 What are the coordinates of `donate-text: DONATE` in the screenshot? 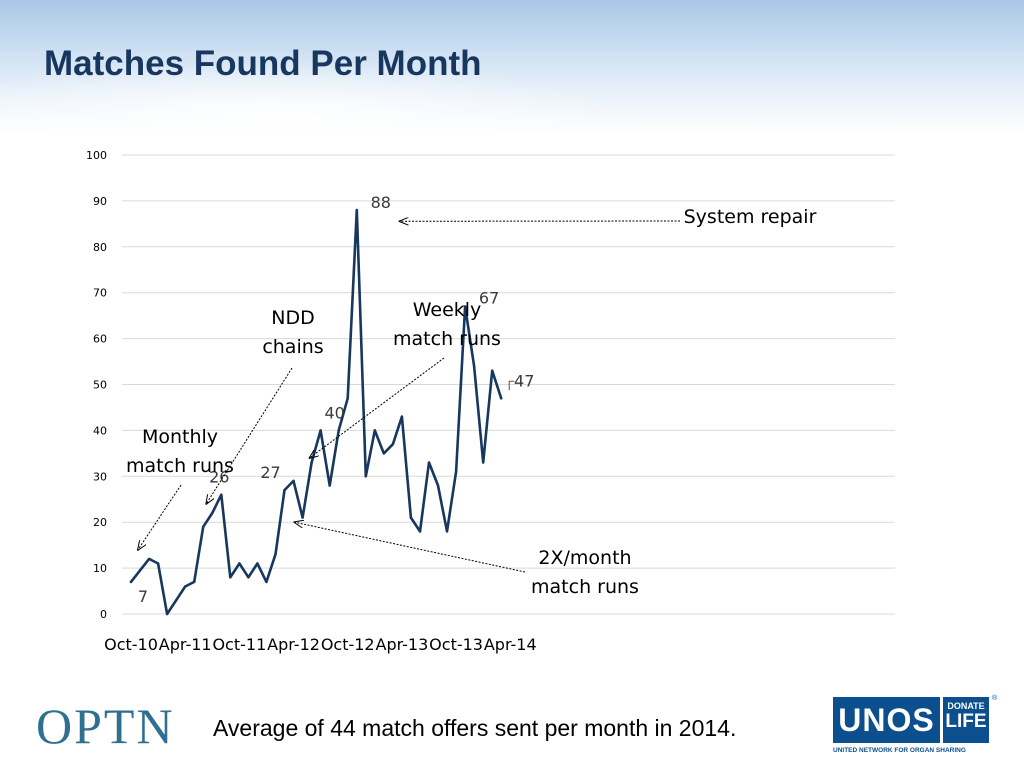 It's located at (966, 706).